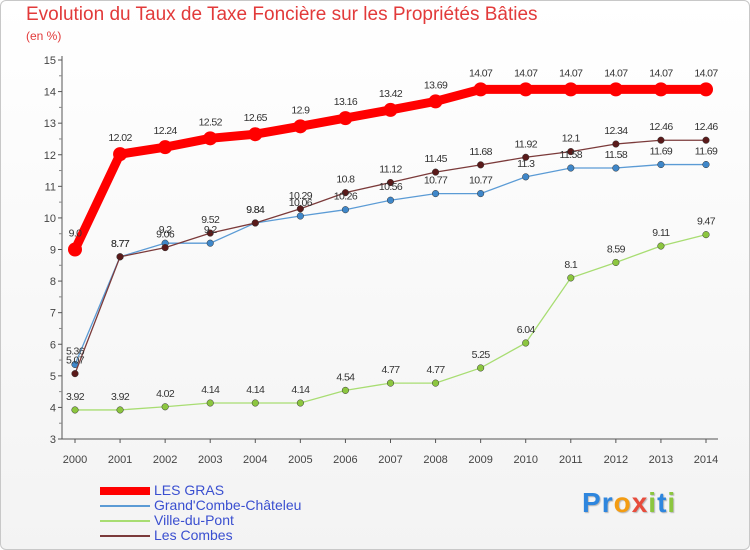 This screenshot has width=750, height=550. Describe the element at coordinates (255, 460) in the screenshot. I see `x-tick-label: 2004` at that location.